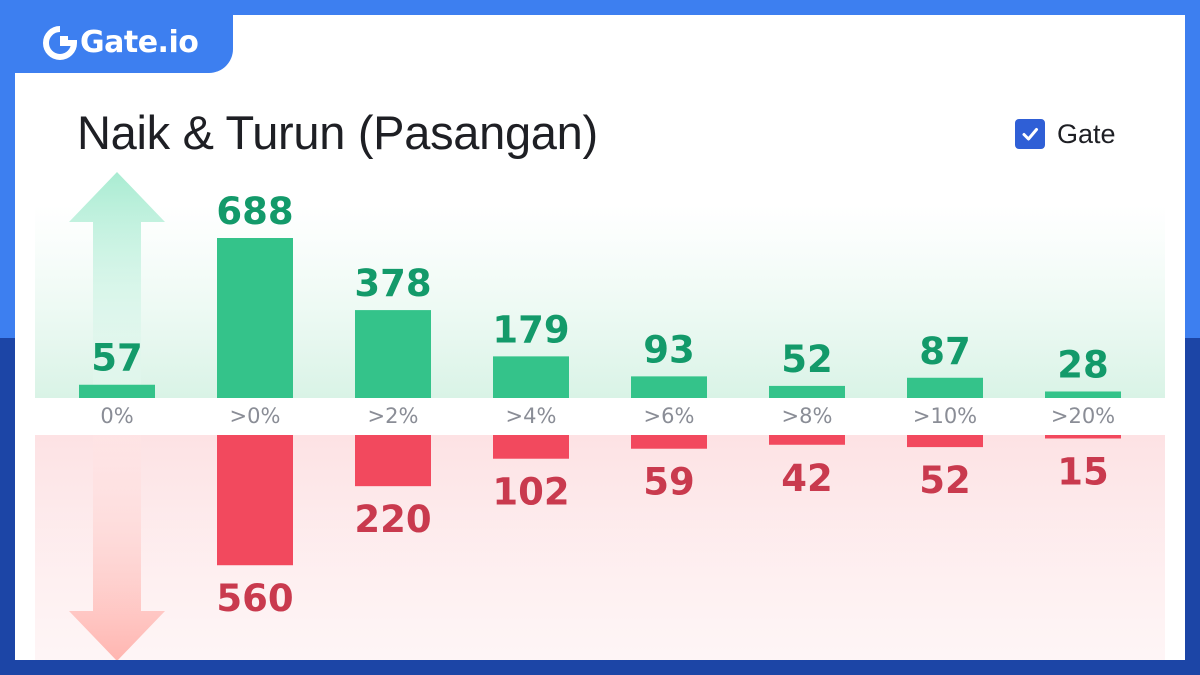  Describe the element at coordinates (945, 416) in the screenshot. I see `x-tick-label: >10%` at that location.